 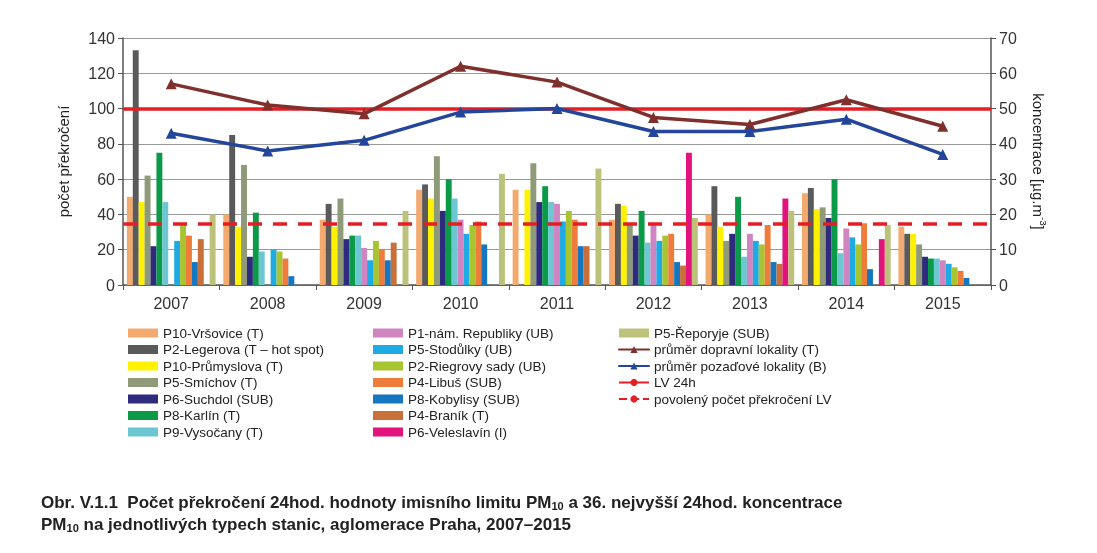 I want to click on x-tick-label: 2013, so click(x=750, y=303).